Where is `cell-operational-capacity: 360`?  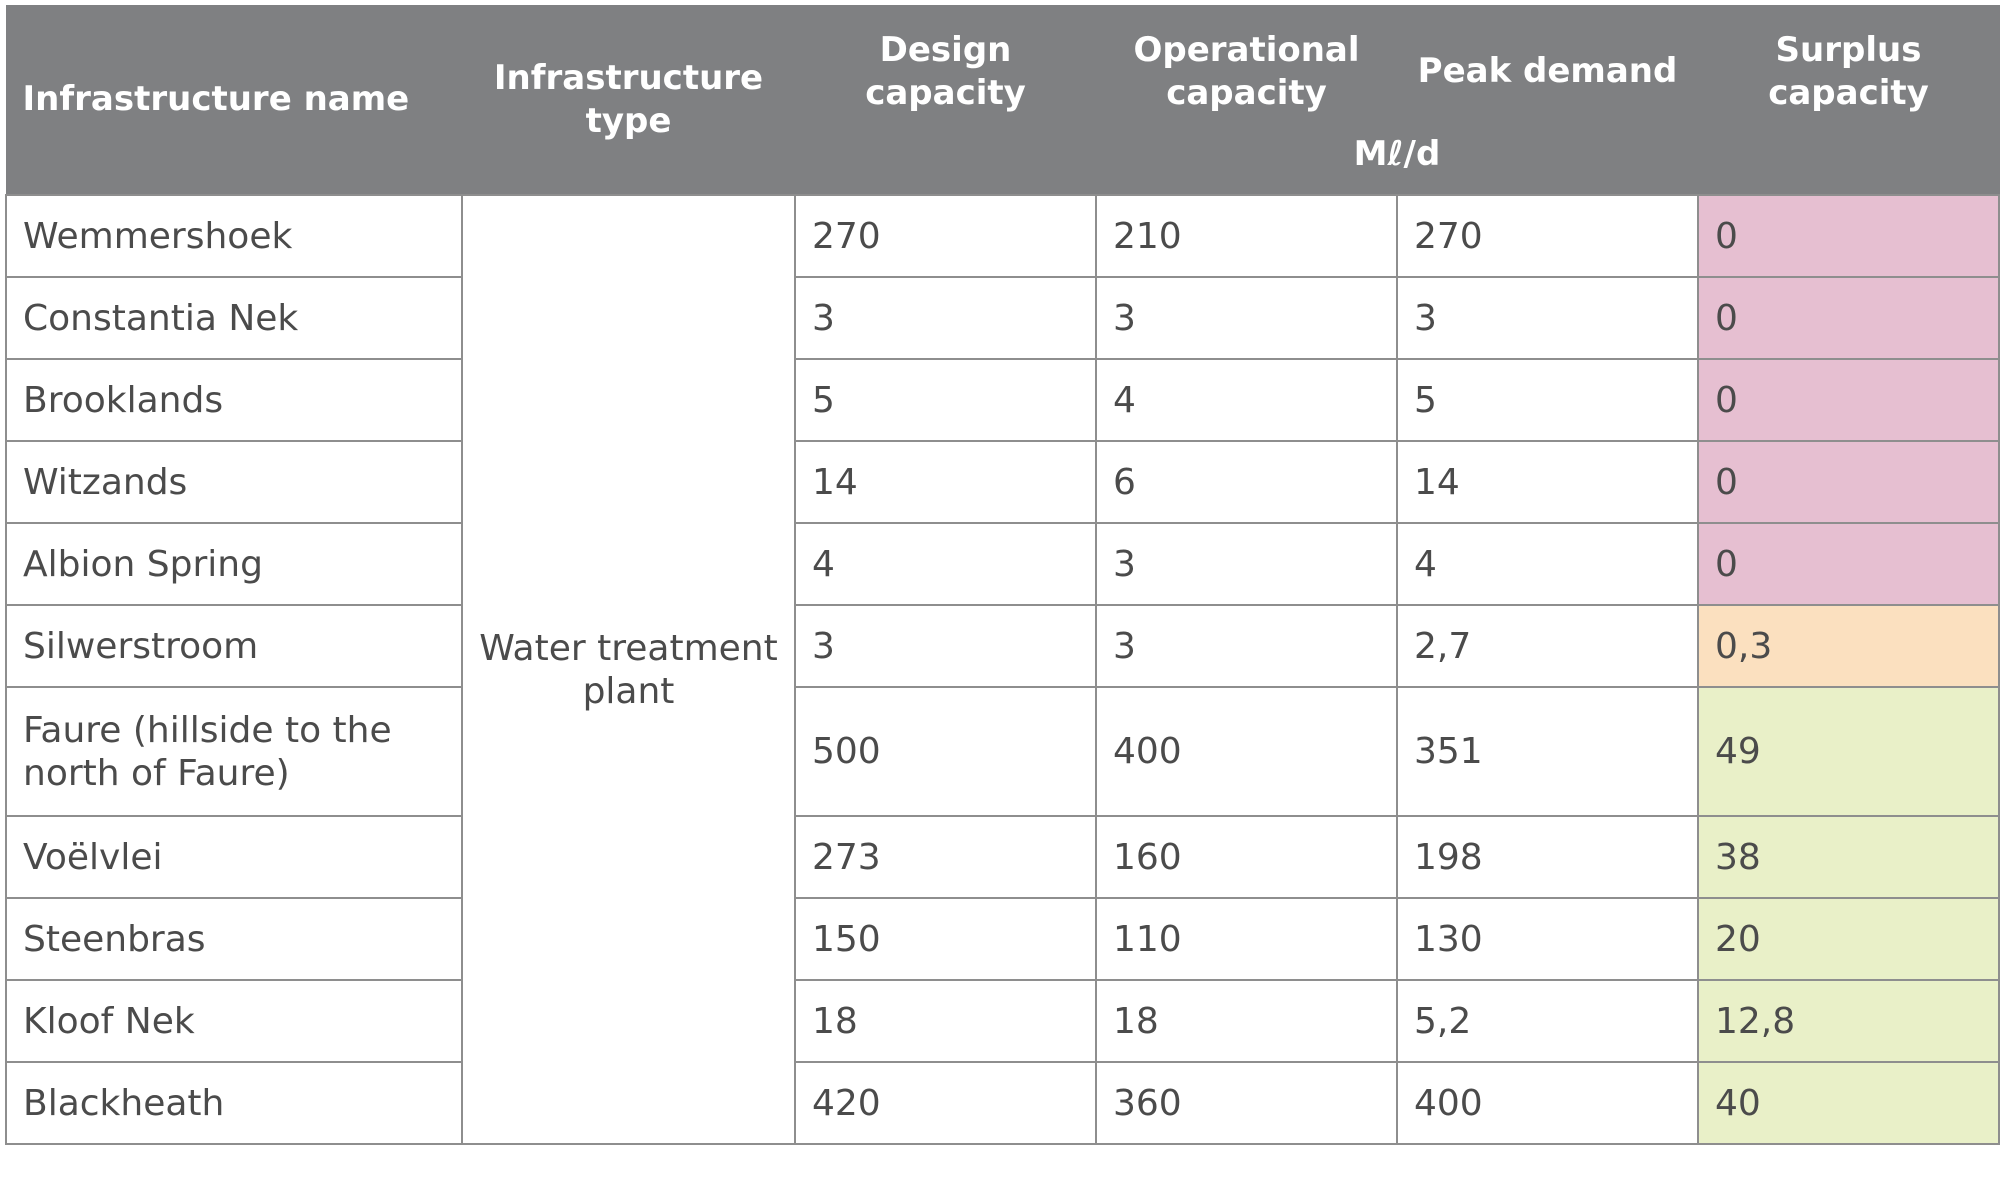
cell-operational-capacity: 360 is located at coordinates (1246, 1103).